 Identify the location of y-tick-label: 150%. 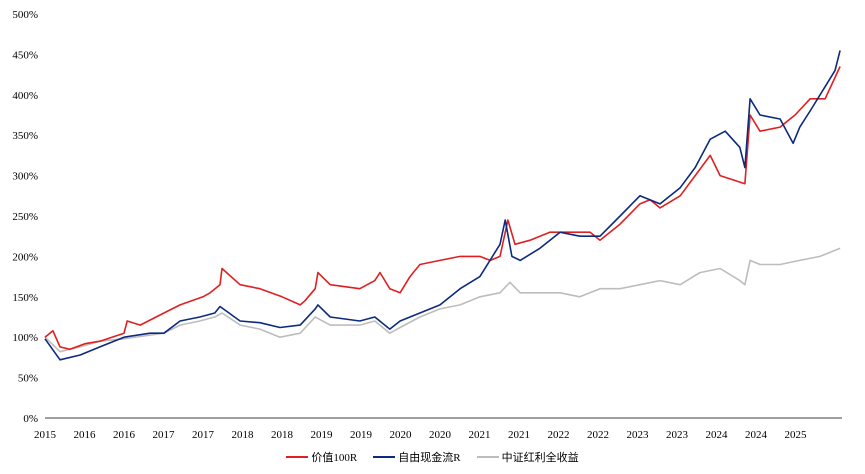
(25, 298).